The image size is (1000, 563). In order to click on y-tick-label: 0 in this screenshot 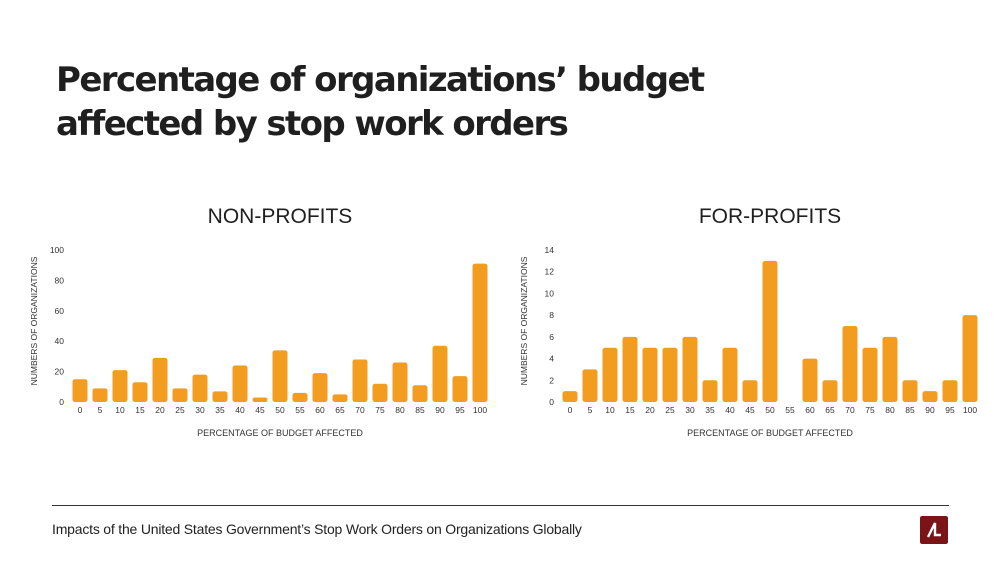, I will do `click(61, 402)`.